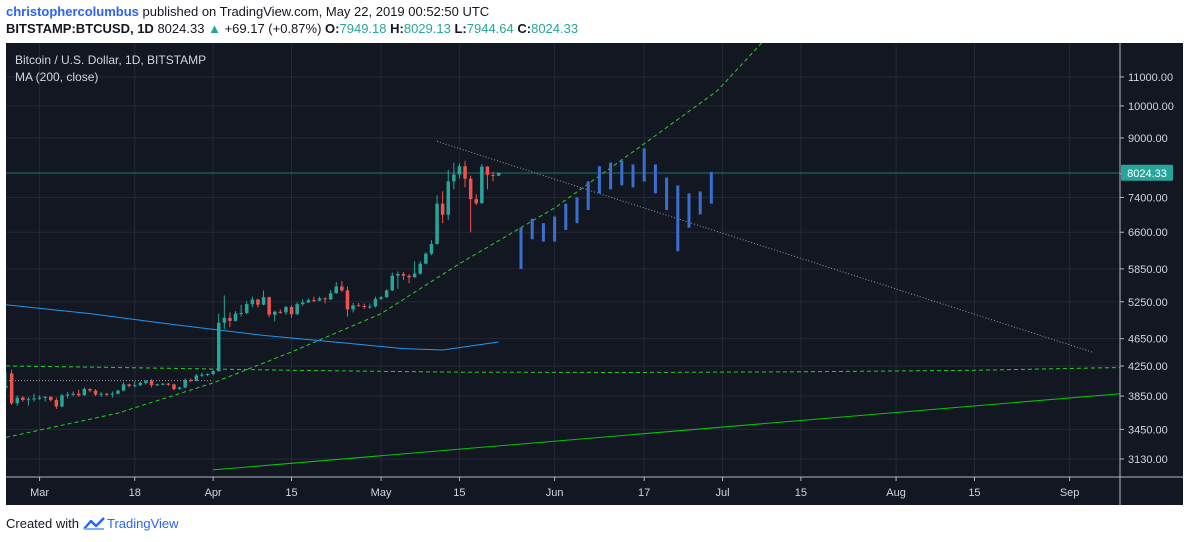  What do you see at coordinates (1150, 78) in the screenshot?
I see `y-tick-label: 11000.00` at bounding box center [1150, 78].